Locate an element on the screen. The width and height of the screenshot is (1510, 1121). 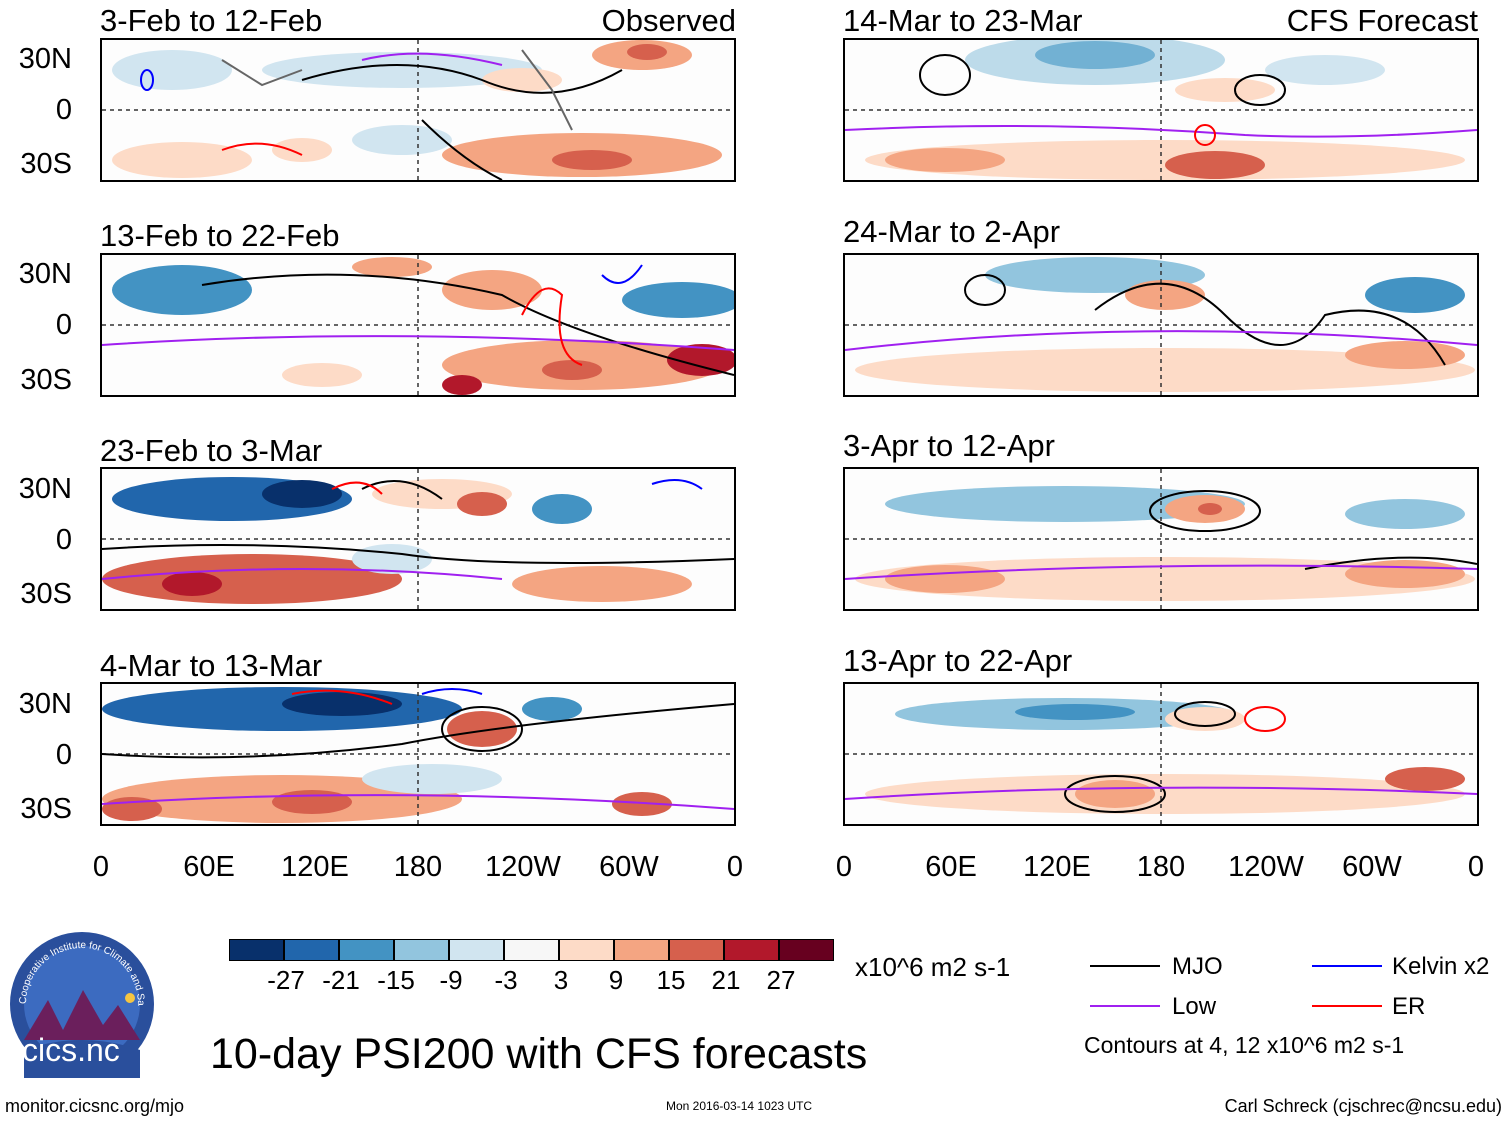
legend-line-kelvin is located at coordinates (1347, 966).